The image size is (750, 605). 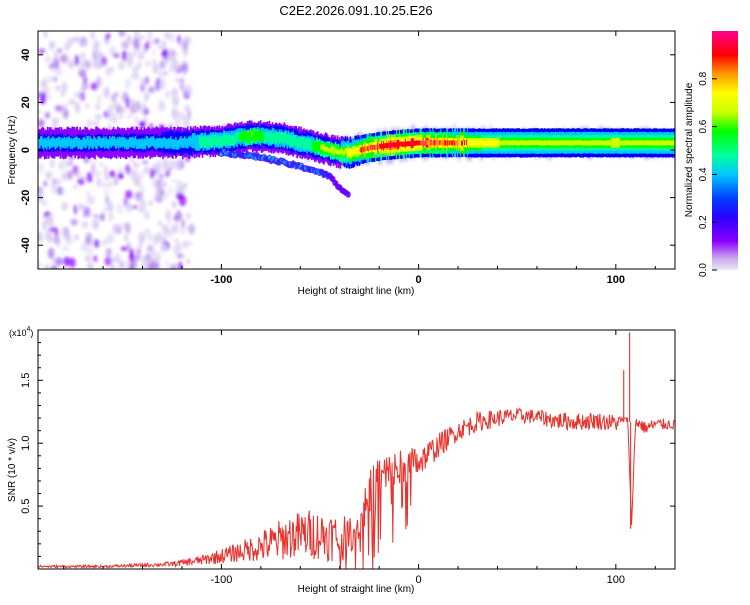 I want to click on colorbar-tick-label: 0.8, so click(x=703, y=78).